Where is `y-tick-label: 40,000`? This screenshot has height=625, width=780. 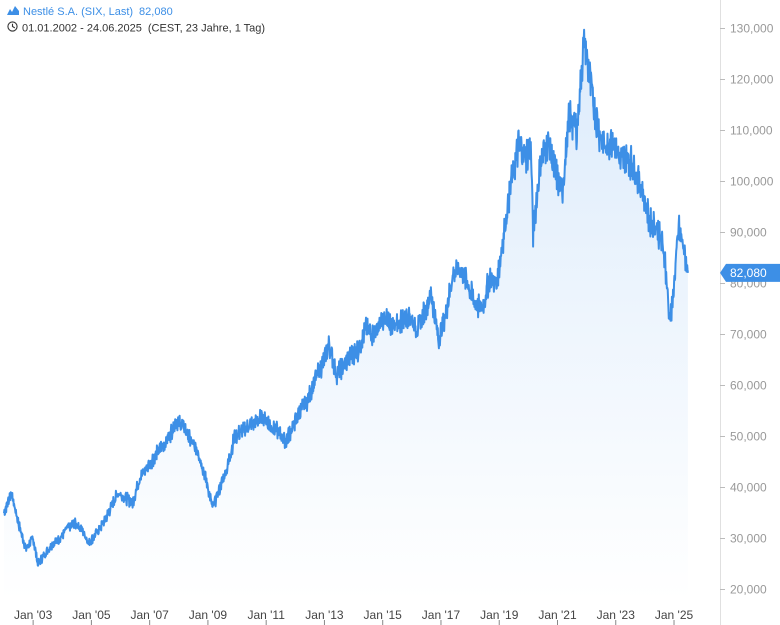 y-tick-label: 40,000 is located at coordinates (748, 488).